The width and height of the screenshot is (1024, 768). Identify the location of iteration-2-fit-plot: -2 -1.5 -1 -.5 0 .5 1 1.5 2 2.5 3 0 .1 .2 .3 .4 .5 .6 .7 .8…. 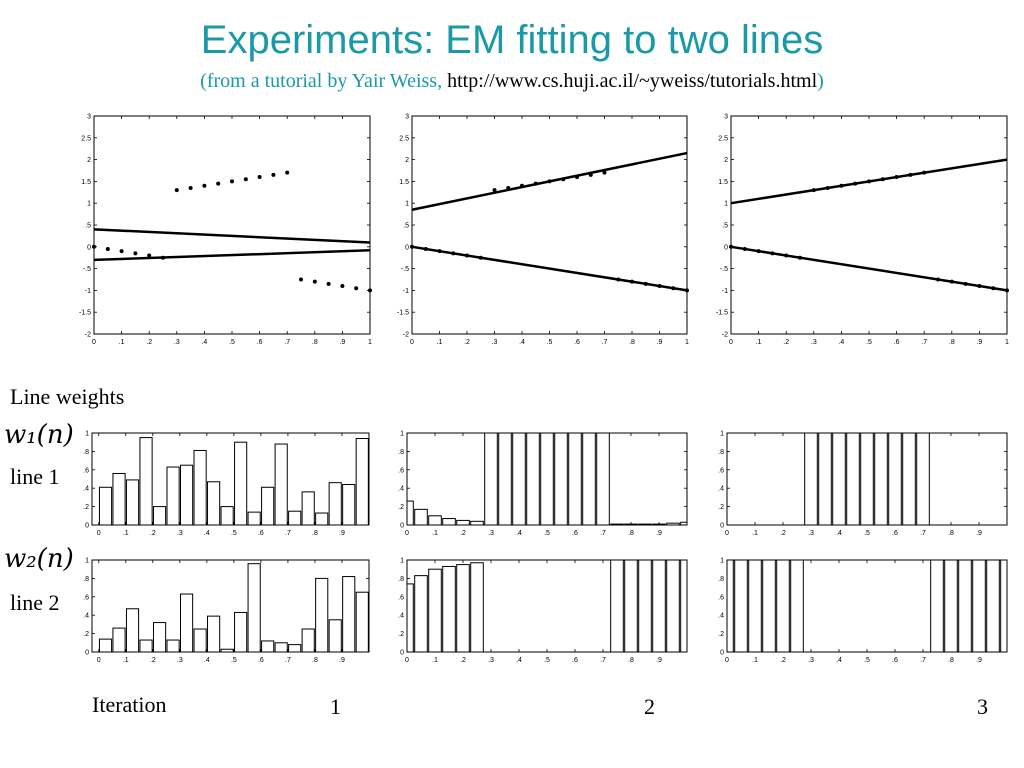
(543, 230).